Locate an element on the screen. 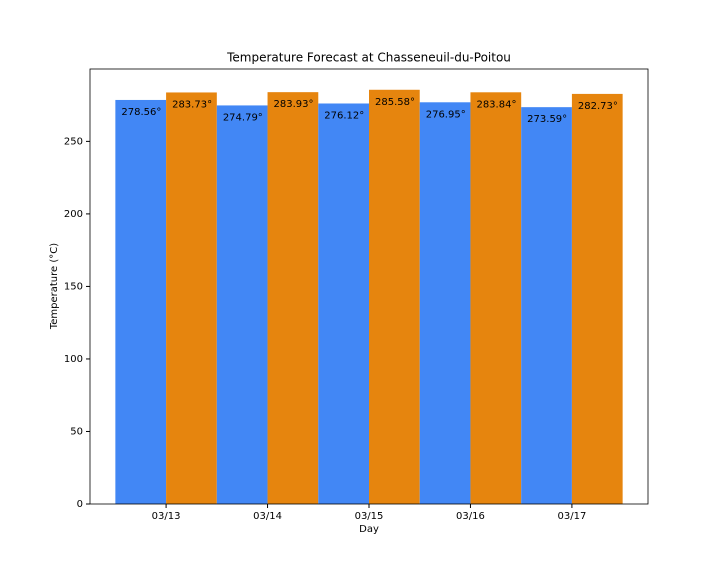  x-tick-label: 03/14 is located at coordinates (267, 516).